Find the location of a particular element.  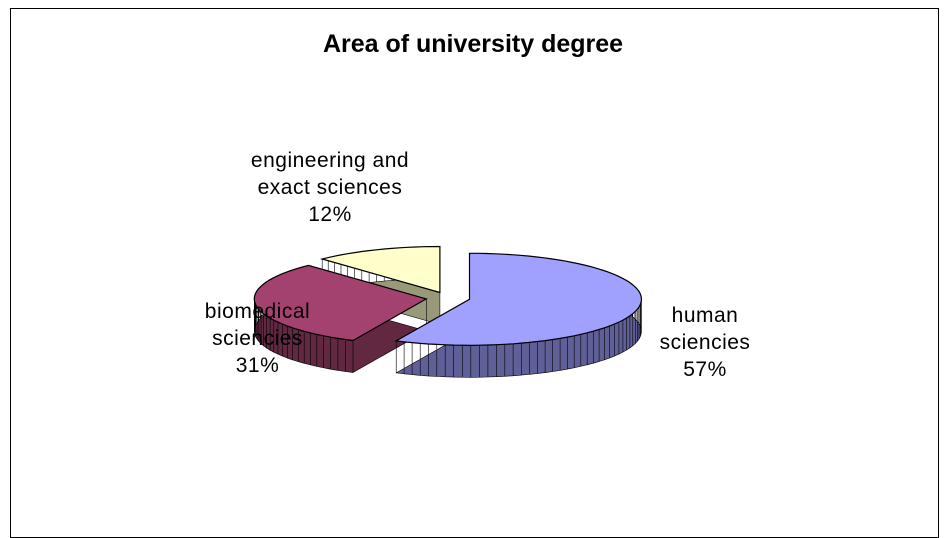

slice-value-label: 31% is located at coordinates (257, 365).